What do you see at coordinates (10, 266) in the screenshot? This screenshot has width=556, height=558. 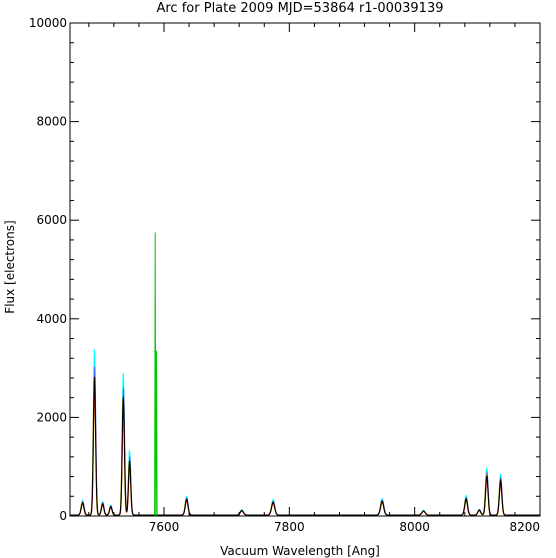 I see `y-axis-label: Flux [electrons]` at bounding box center [10, 266].